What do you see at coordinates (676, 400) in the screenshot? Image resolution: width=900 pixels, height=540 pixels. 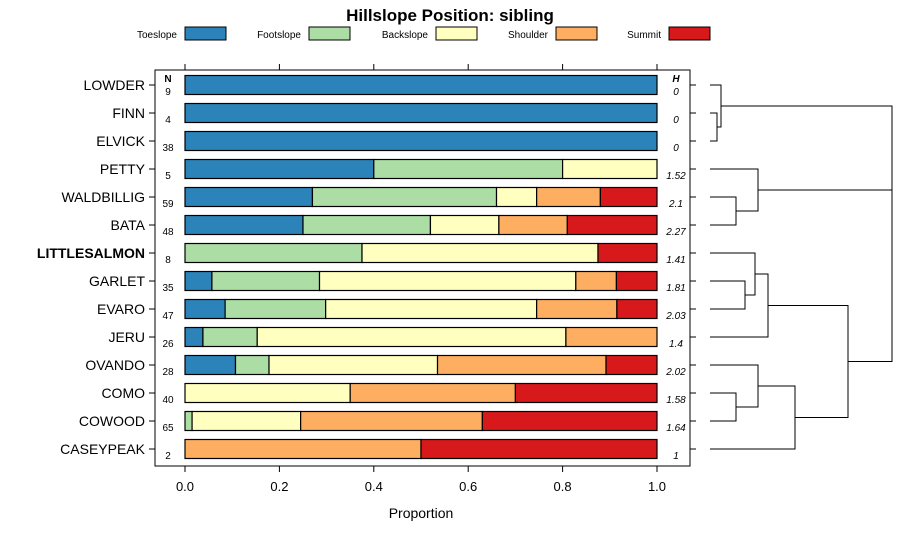 I see `h-value: 1.58` at bounding box center [676, 400].